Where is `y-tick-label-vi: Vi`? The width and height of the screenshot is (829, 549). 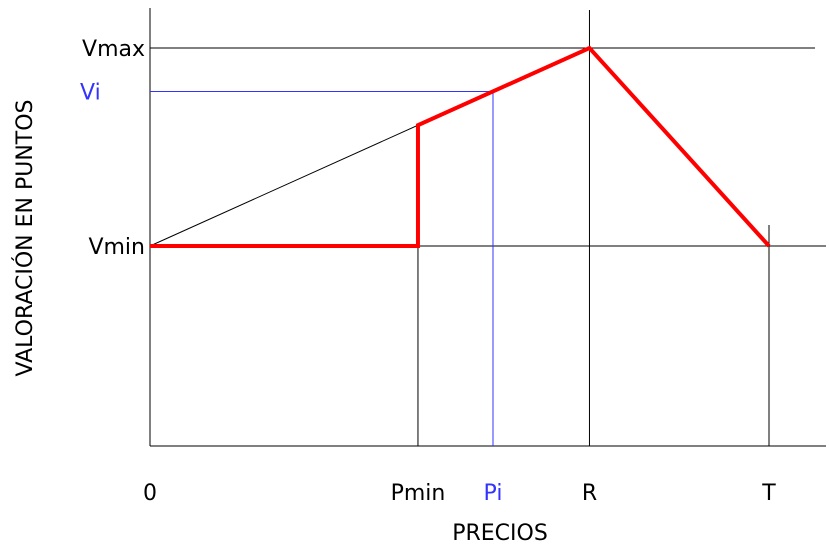 y-tick-label-vi: Vi is located at coordinates (90, 93).